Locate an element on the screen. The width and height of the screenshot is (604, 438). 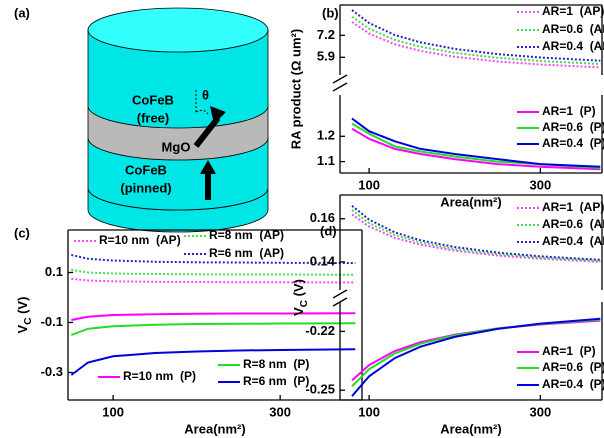
legend-label: R=10 nm (AP) is located at coordinates (140, 240).